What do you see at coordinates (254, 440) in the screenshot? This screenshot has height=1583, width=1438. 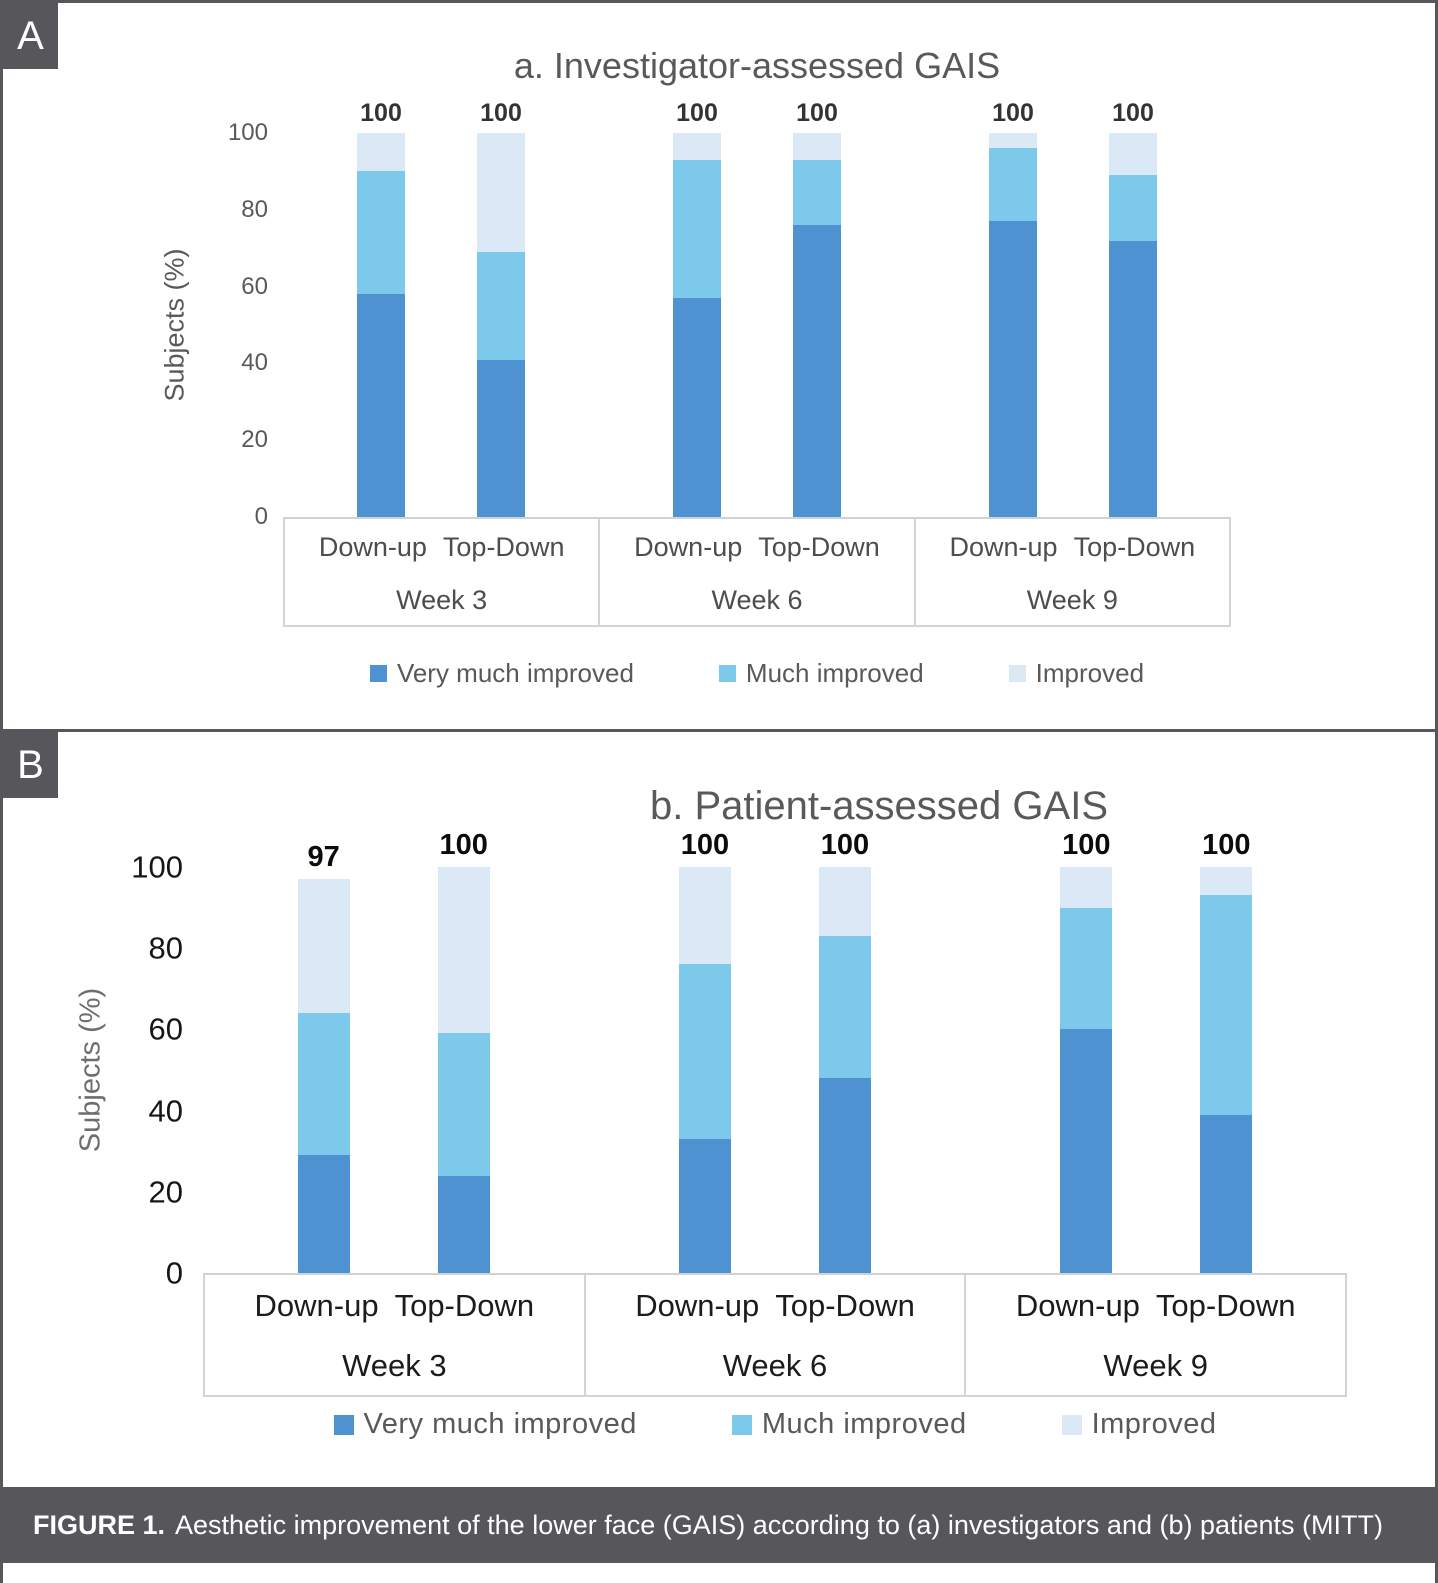 I see `y-tick-20: 20` at bounding box center [254, 440].